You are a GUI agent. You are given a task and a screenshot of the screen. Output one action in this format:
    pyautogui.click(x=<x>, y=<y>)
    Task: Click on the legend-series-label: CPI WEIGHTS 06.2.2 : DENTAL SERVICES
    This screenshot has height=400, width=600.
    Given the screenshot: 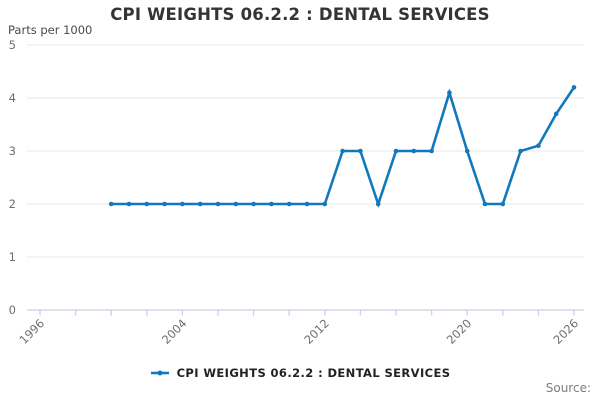 What is the action you would take?
    pyautogui.click(x=313, y=373)
    